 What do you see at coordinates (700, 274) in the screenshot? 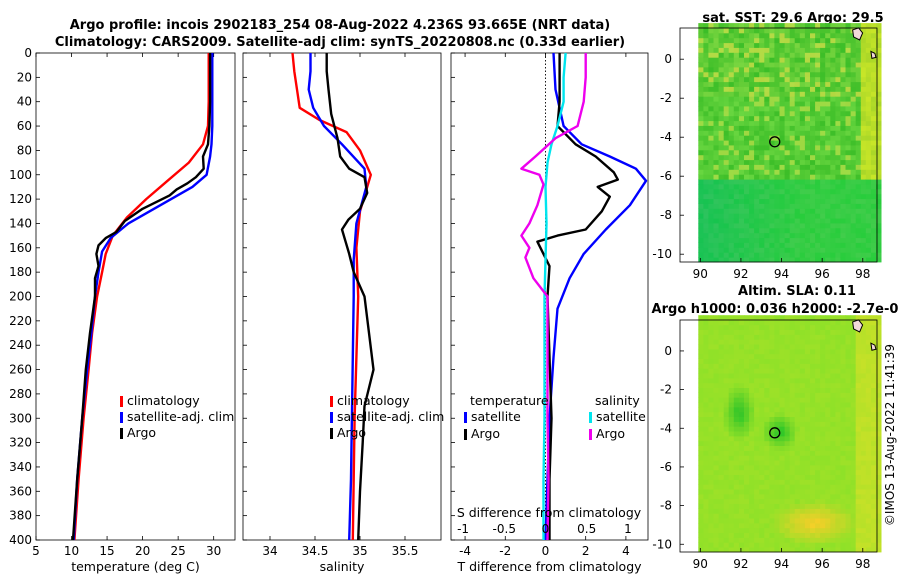
I see `sst_map-xtick-label: 90` at bounding box center [700, 274].